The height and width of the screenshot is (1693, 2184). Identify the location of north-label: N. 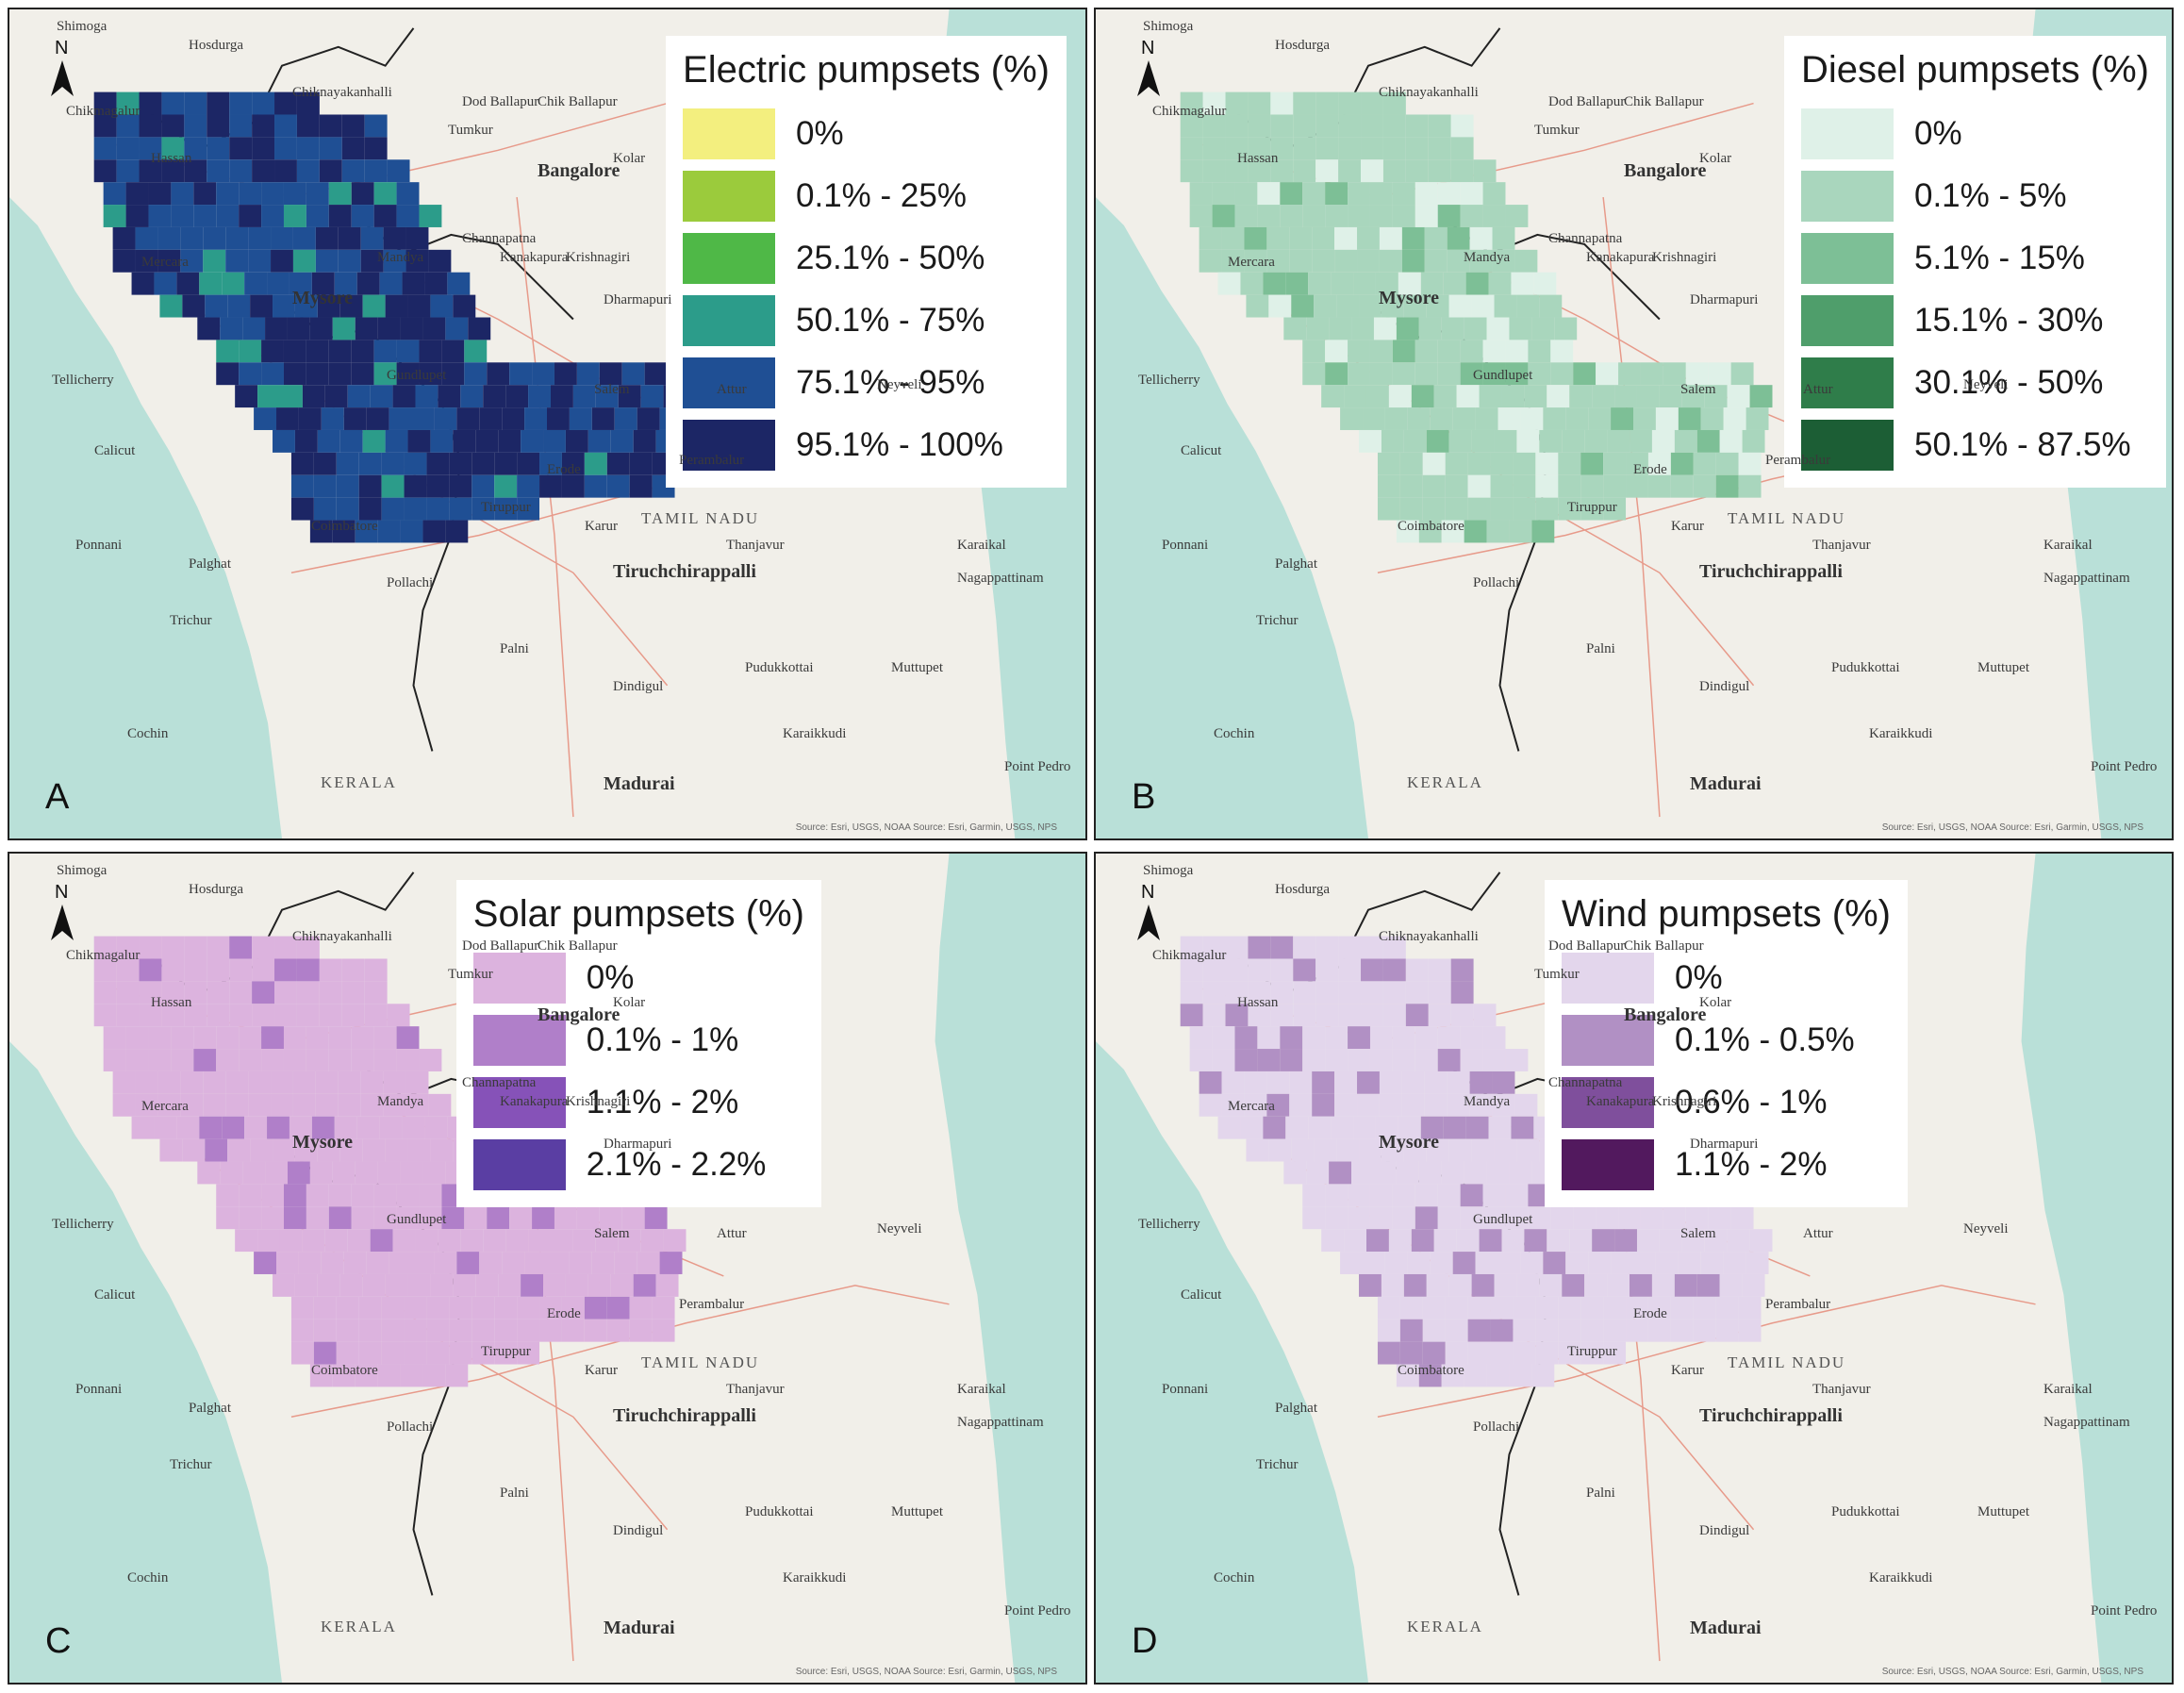
(1148, 48).